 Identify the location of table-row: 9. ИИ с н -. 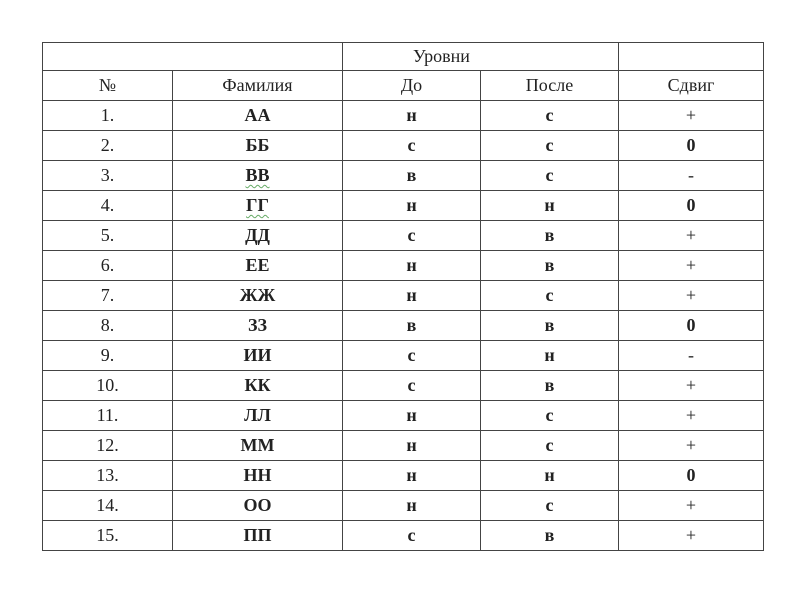
(403, 355).